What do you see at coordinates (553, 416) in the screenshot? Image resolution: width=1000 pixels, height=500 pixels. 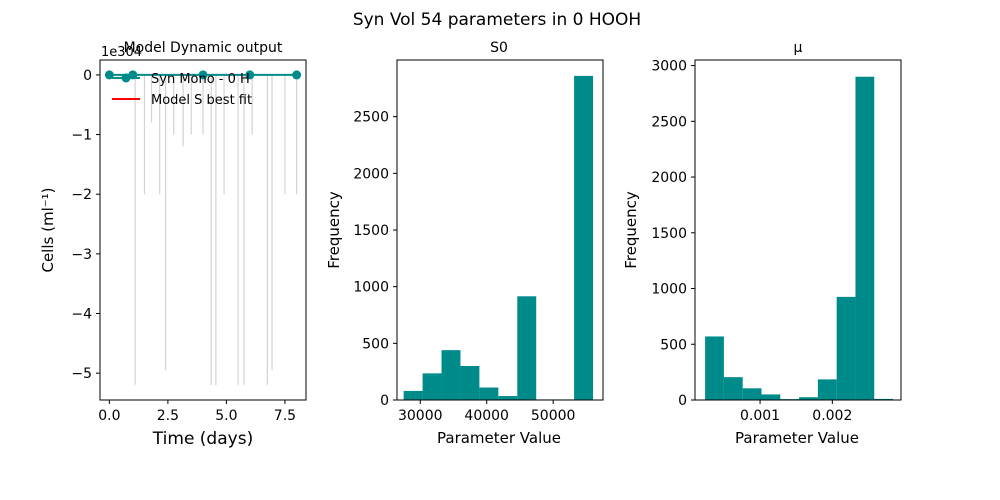 I see `x-tick-label: 50000` at bounding box center [553, 416].